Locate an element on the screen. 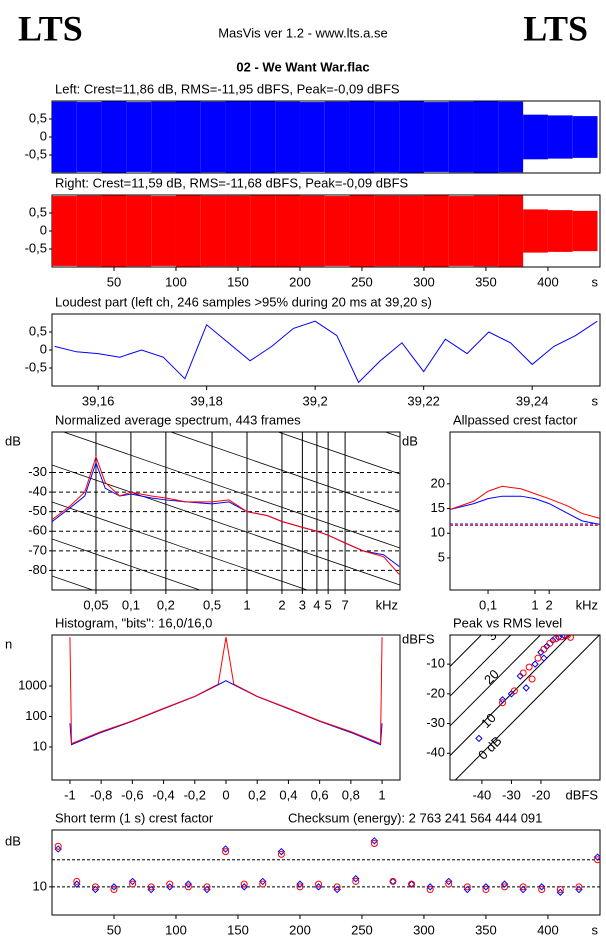  x-tick-label: 39,2 is located at coordinates (314, 400).